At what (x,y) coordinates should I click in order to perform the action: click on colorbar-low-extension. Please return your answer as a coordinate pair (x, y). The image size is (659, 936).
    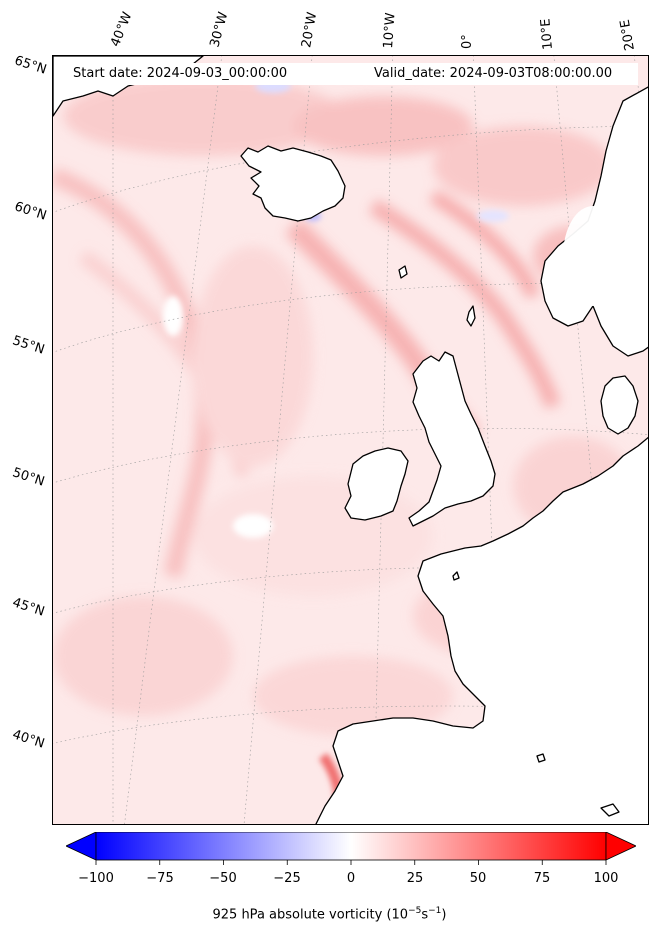
    Looking at the image, I should click on (81, 846).